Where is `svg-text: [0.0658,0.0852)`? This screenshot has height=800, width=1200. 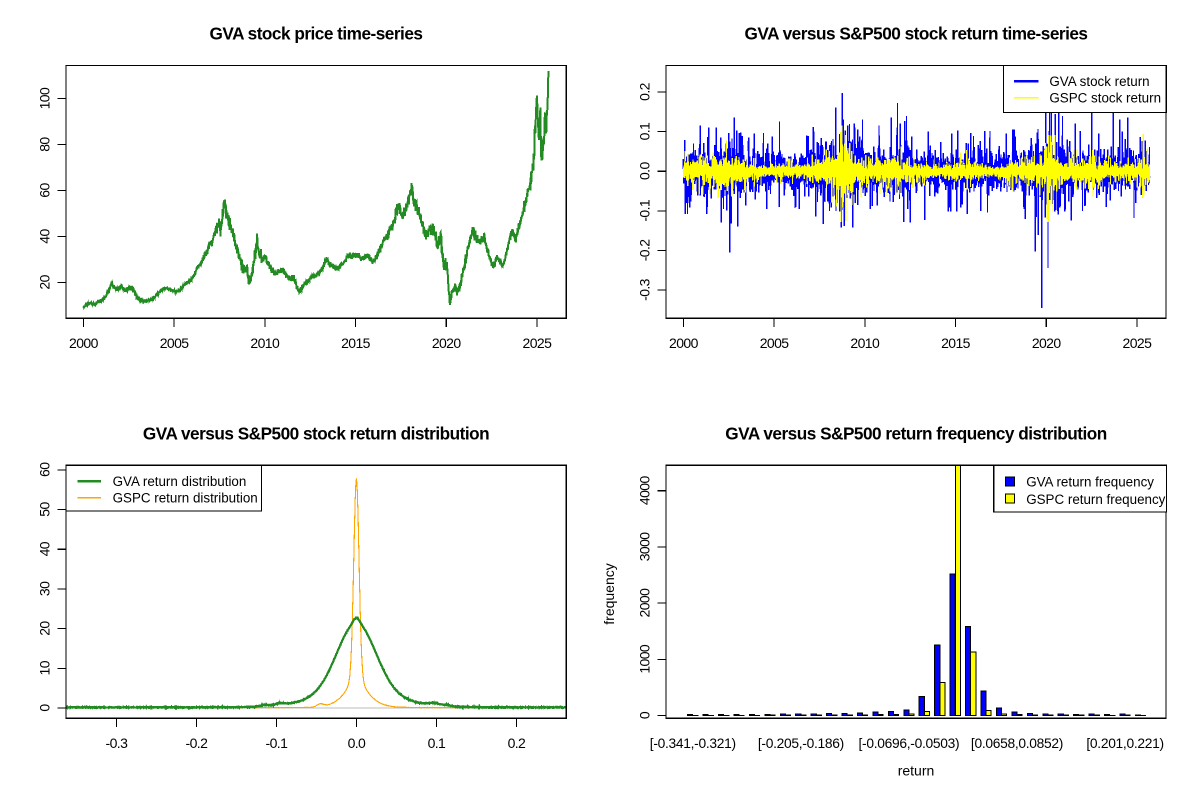
svg-text: [0.0658,0.0852) is located at coordinates (1017, 743).